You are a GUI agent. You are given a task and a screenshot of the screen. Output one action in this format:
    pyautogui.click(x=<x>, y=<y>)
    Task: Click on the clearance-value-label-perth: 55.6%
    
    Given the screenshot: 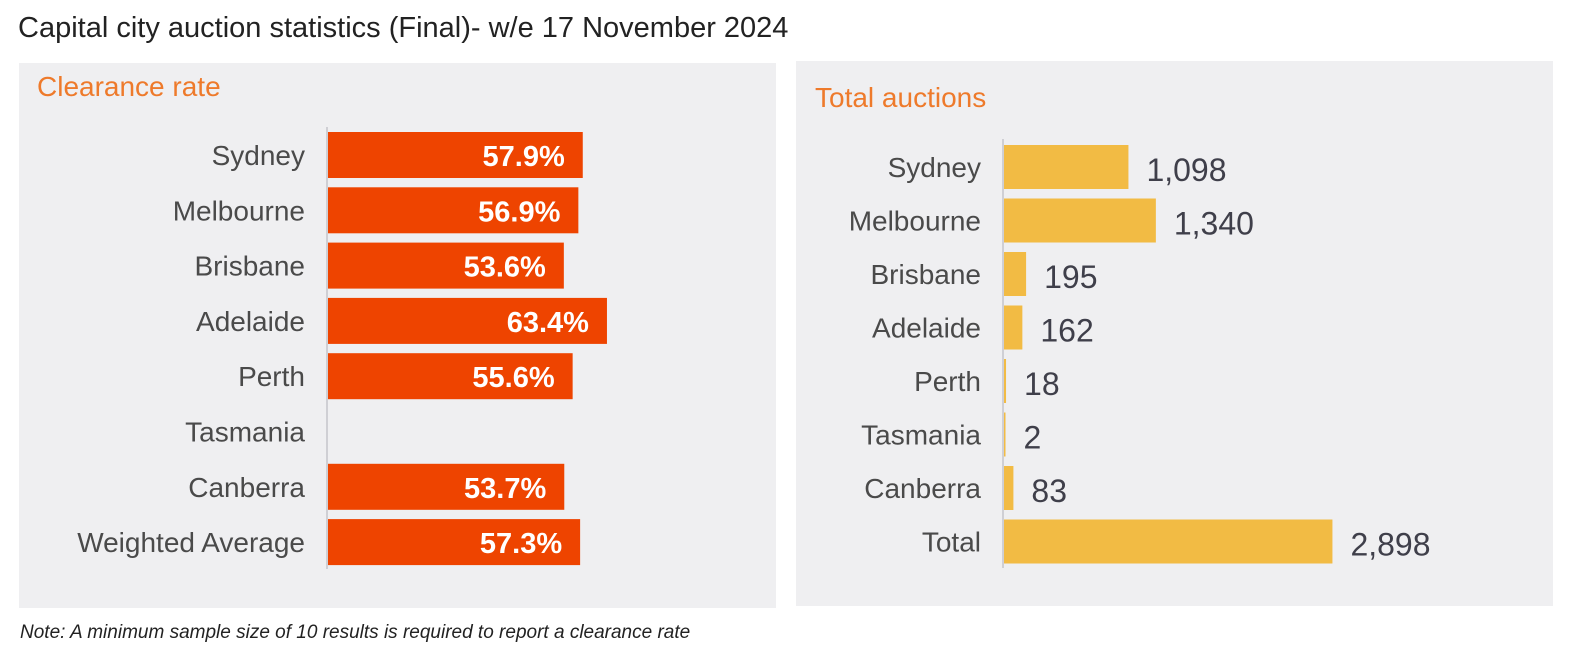 What is the action you would take?
    pyautogui.click(x=513, y=378)
    